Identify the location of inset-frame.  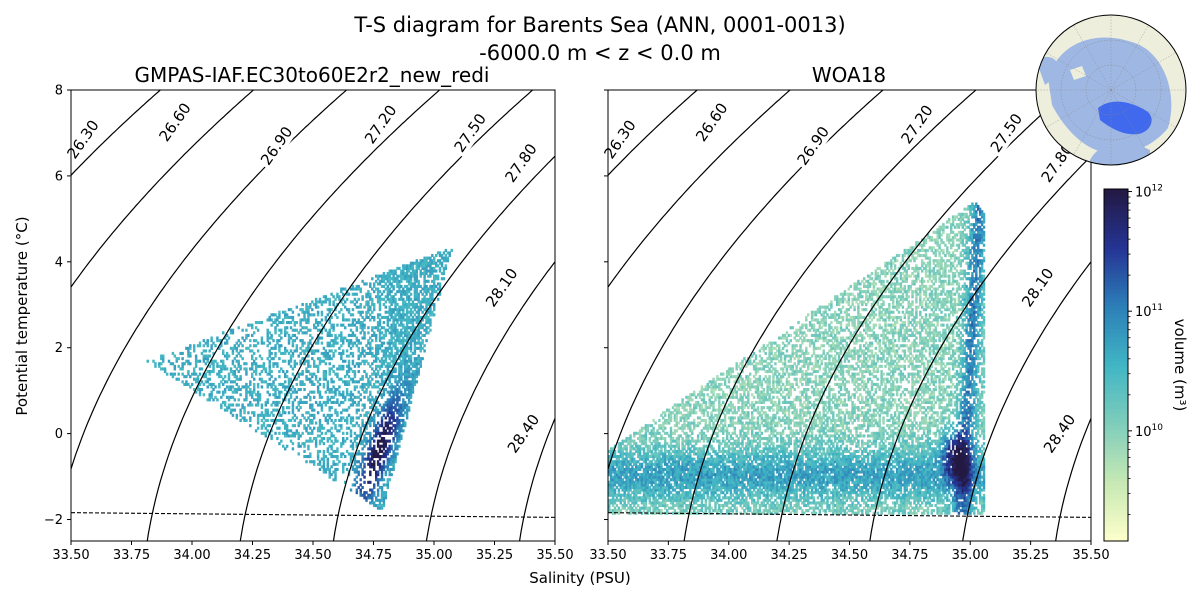
(1111, 90).